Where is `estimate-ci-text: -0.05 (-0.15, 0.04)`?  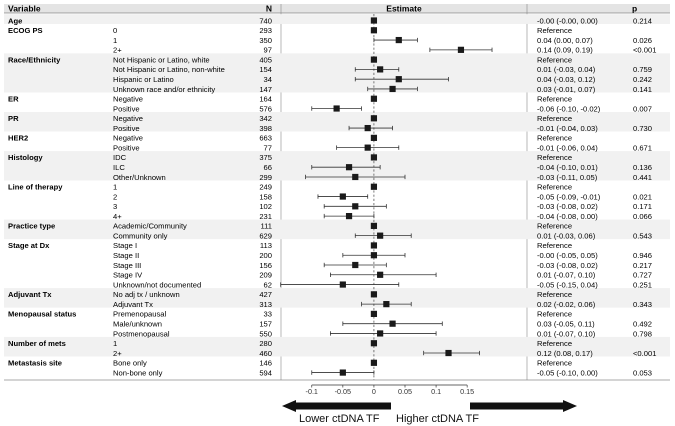 estimate-ci-text: -0.05 (-0.15, 0.04) is located at coordinates (567, 284).